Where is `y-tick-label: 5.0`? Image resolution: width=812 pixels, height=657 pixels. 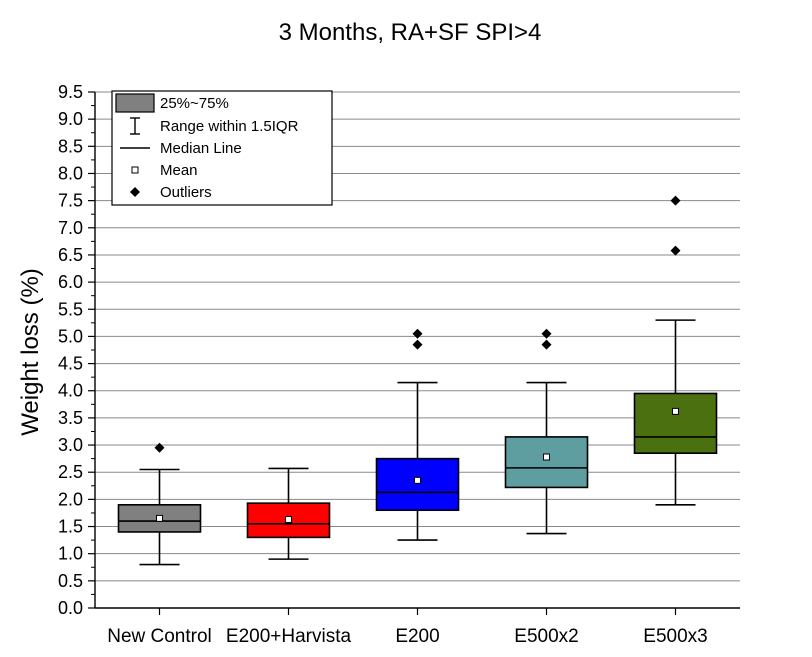
y-tick-label: 5.0 is located at coordinates (70, 336).